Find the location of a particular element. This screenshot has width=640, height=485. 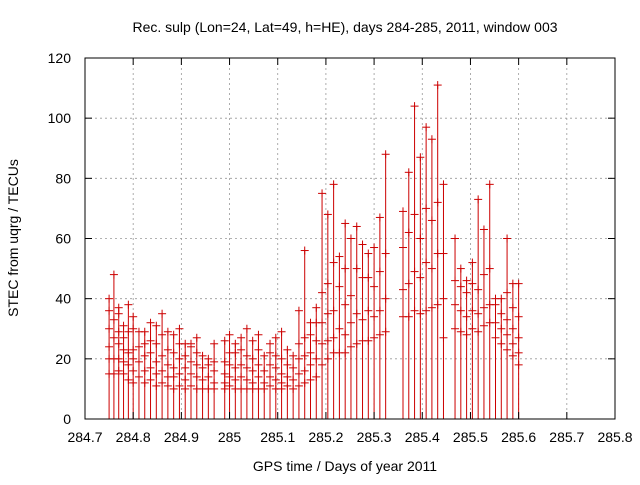

y-tick-label: 0 is located at coordinates (67, 419).